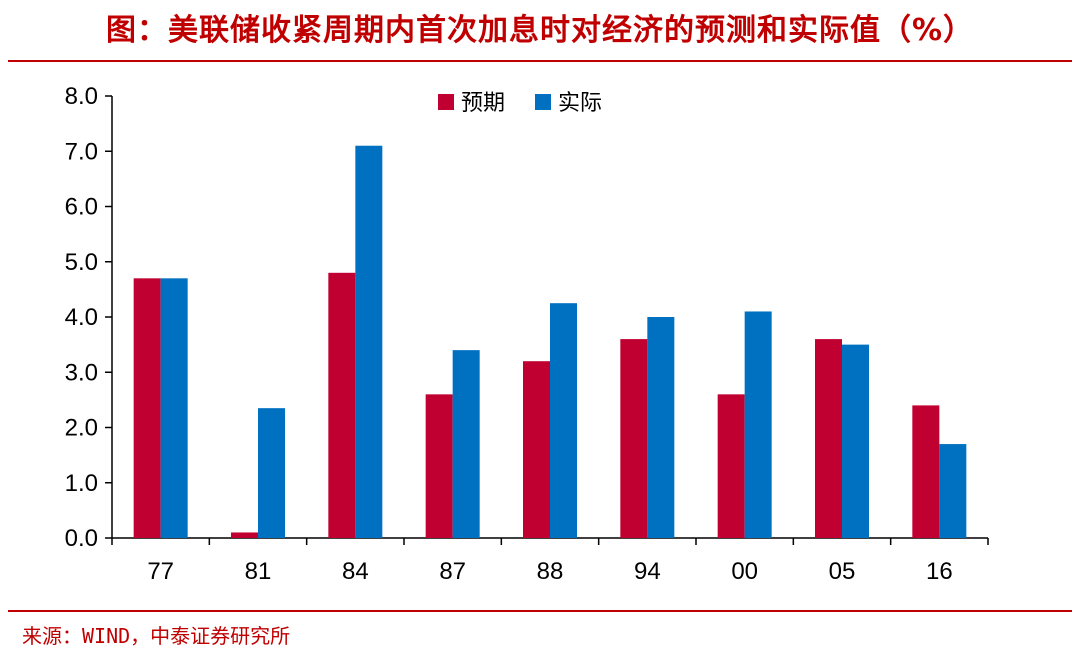 The image size is (1080, 667). Describe the element at coordinates (540, 61) in the screenshot. I see `title-divider` at that location.